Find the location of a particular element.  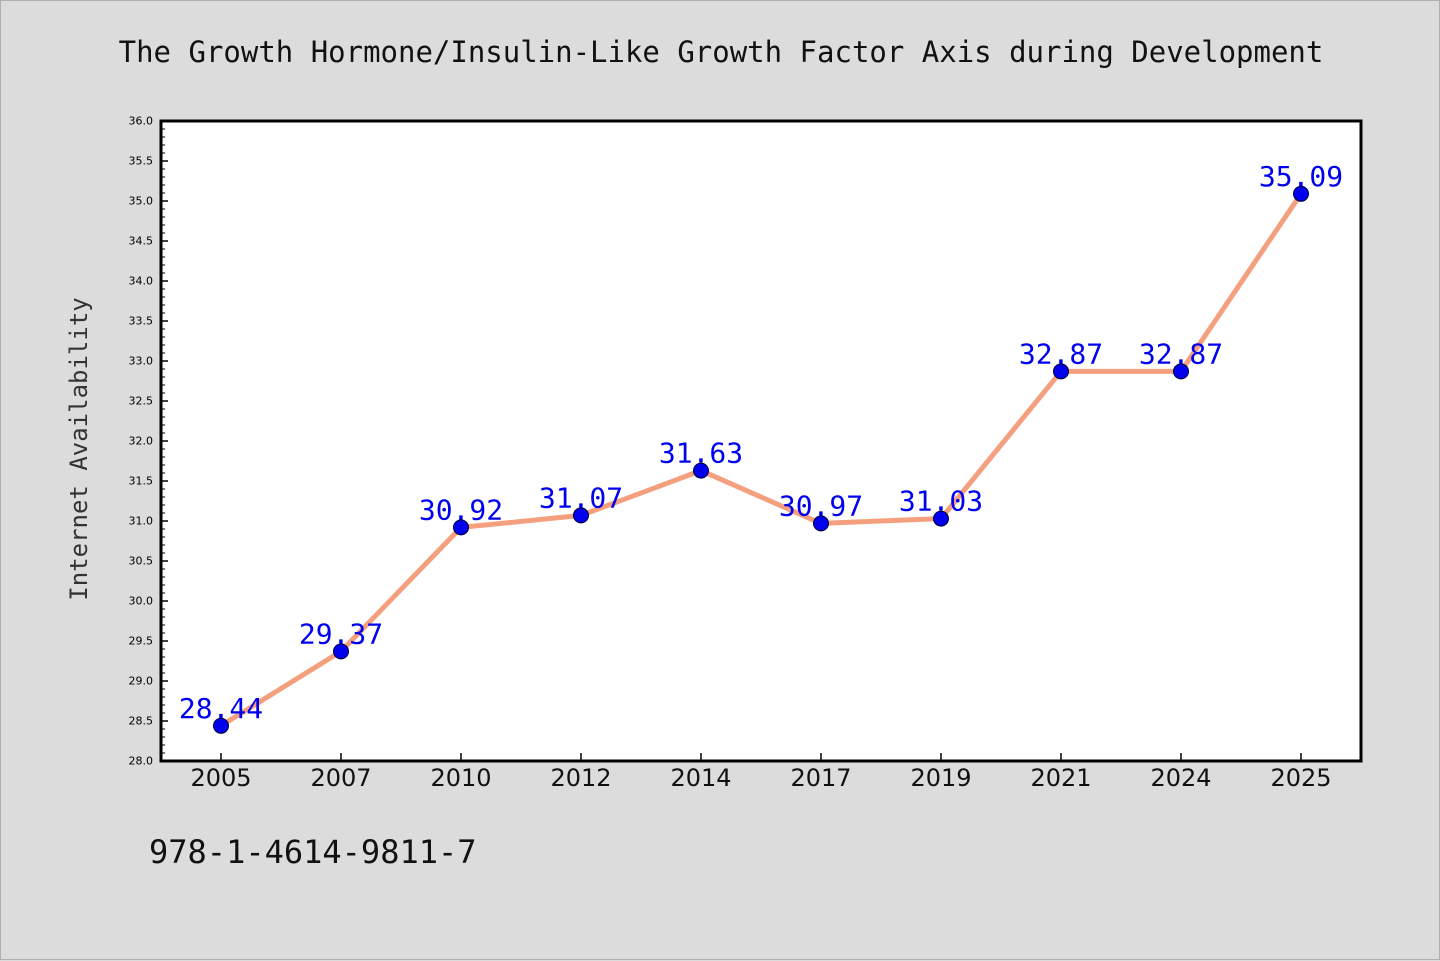

y-axis-label: Internet Availability is located at coordinates (79, 448).